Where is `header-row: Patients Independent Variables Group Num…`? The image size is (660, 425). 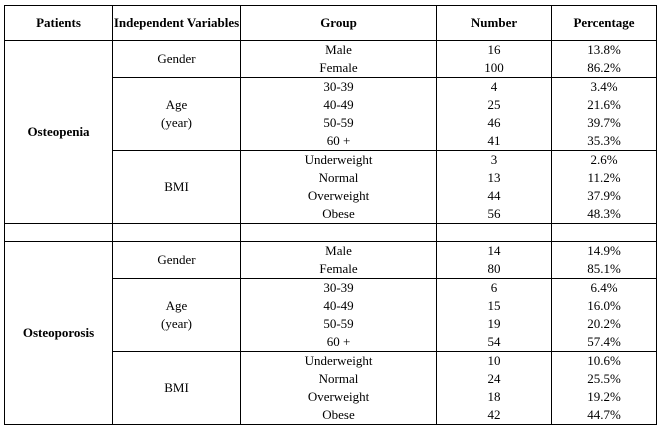 header-row: Patients Independent Variables Group Num… is located at coordinates (330, 23).